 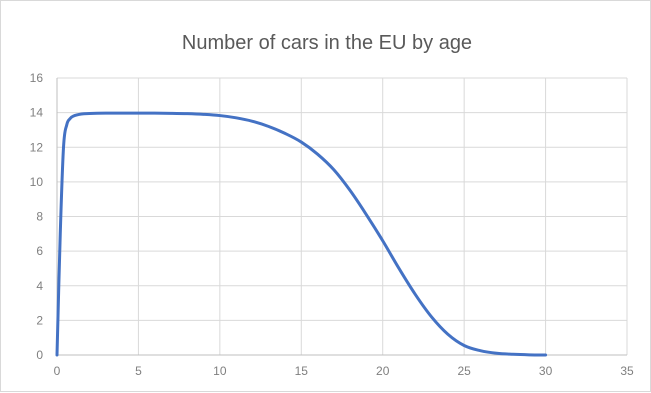 What do you see at coordinates (37, 113) in the screenshot?
I see `y-tick-label-14: 14` at bounding box center [37, 113].